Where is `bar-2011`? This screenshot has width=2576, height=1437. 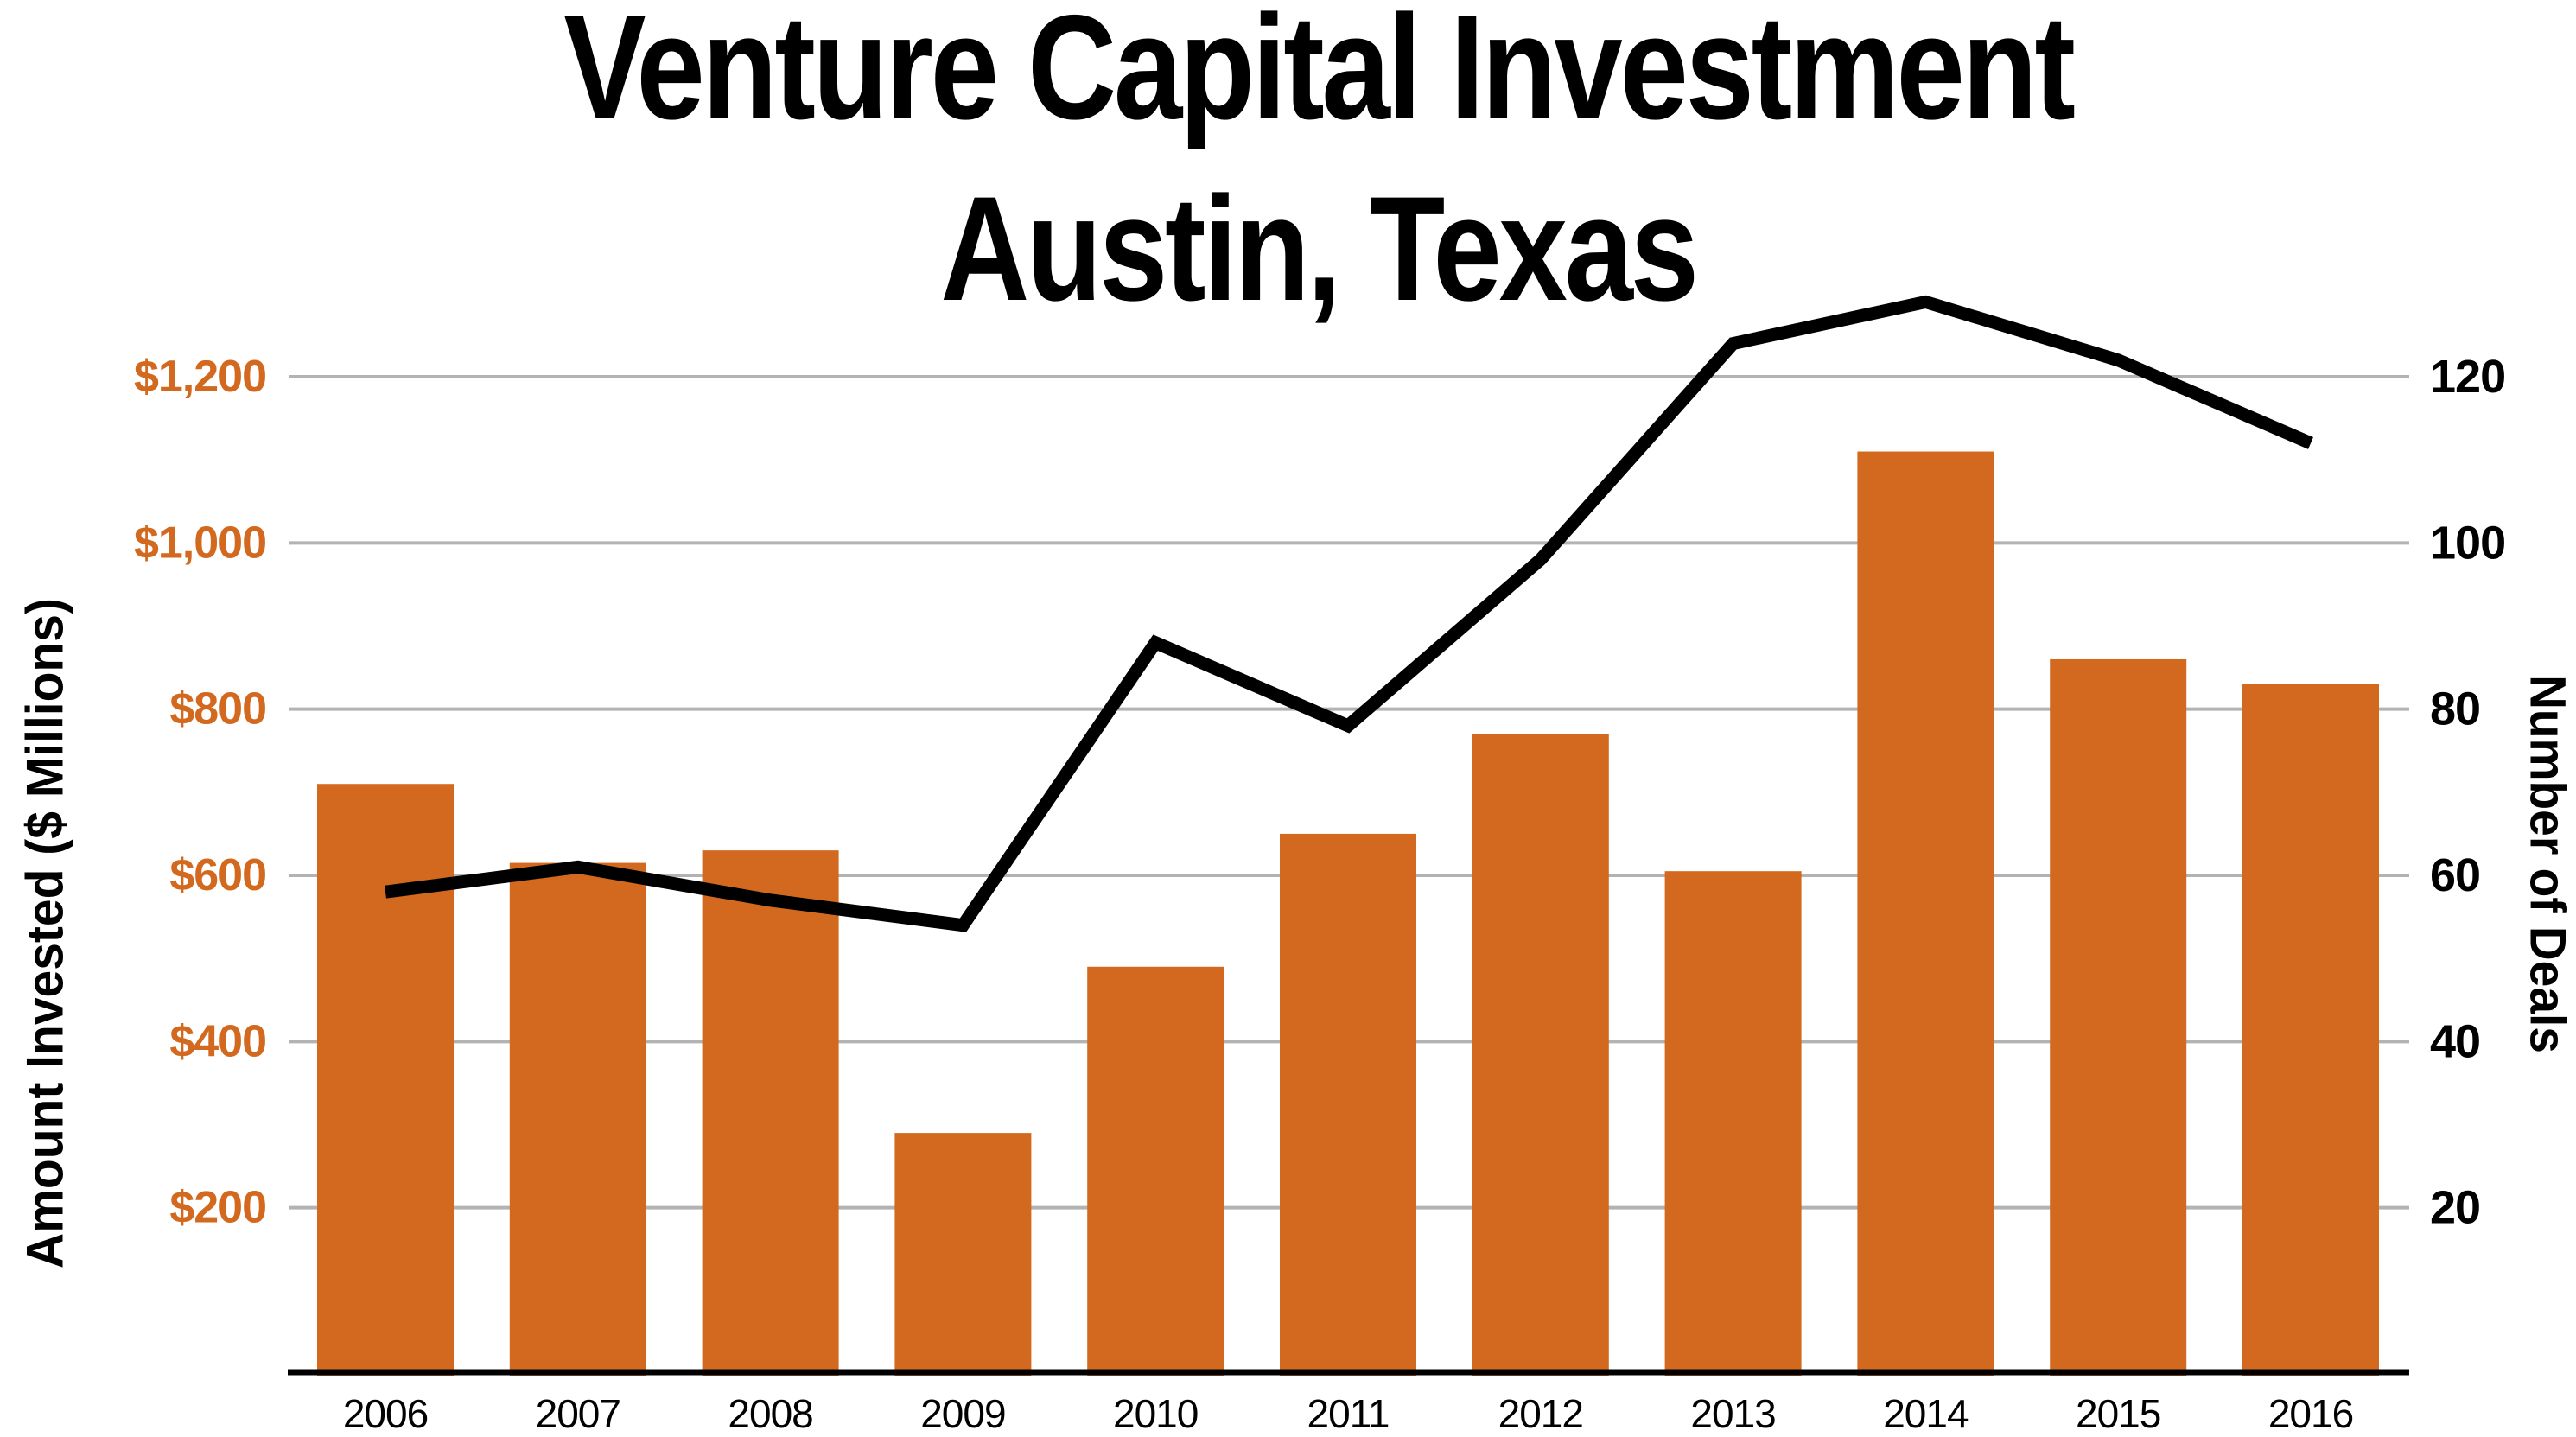
bar-2011 is located at coordinates (1348, 1104).